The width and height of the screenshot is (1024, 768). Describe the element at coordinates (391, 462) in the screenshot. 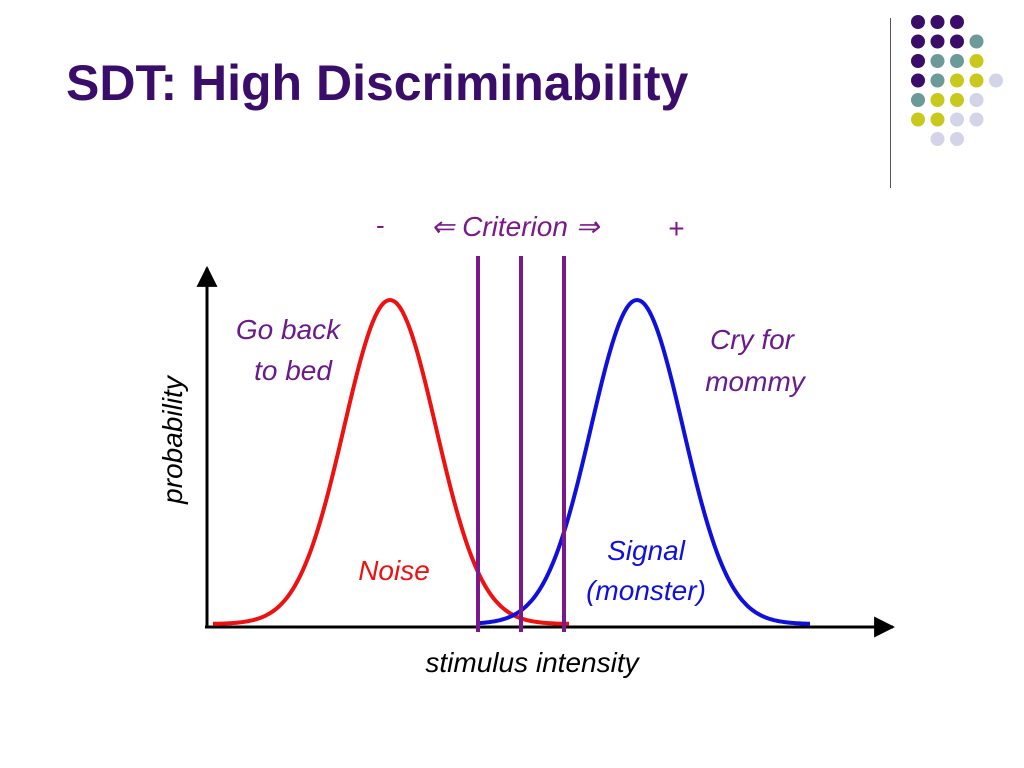

I see `noise-distribution-curve` at that location.